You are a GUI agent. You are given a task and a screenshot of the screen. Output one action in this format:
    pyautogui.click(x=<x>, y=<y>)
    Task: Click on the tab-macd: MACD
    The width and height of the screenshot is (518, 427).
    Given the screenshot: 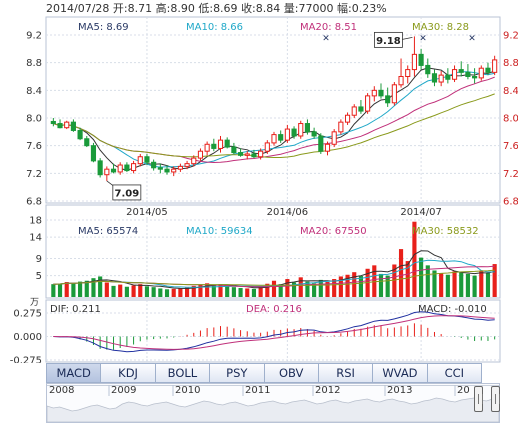 What is the action you would take?
    pyautogui.click(x=74, y=373)
    